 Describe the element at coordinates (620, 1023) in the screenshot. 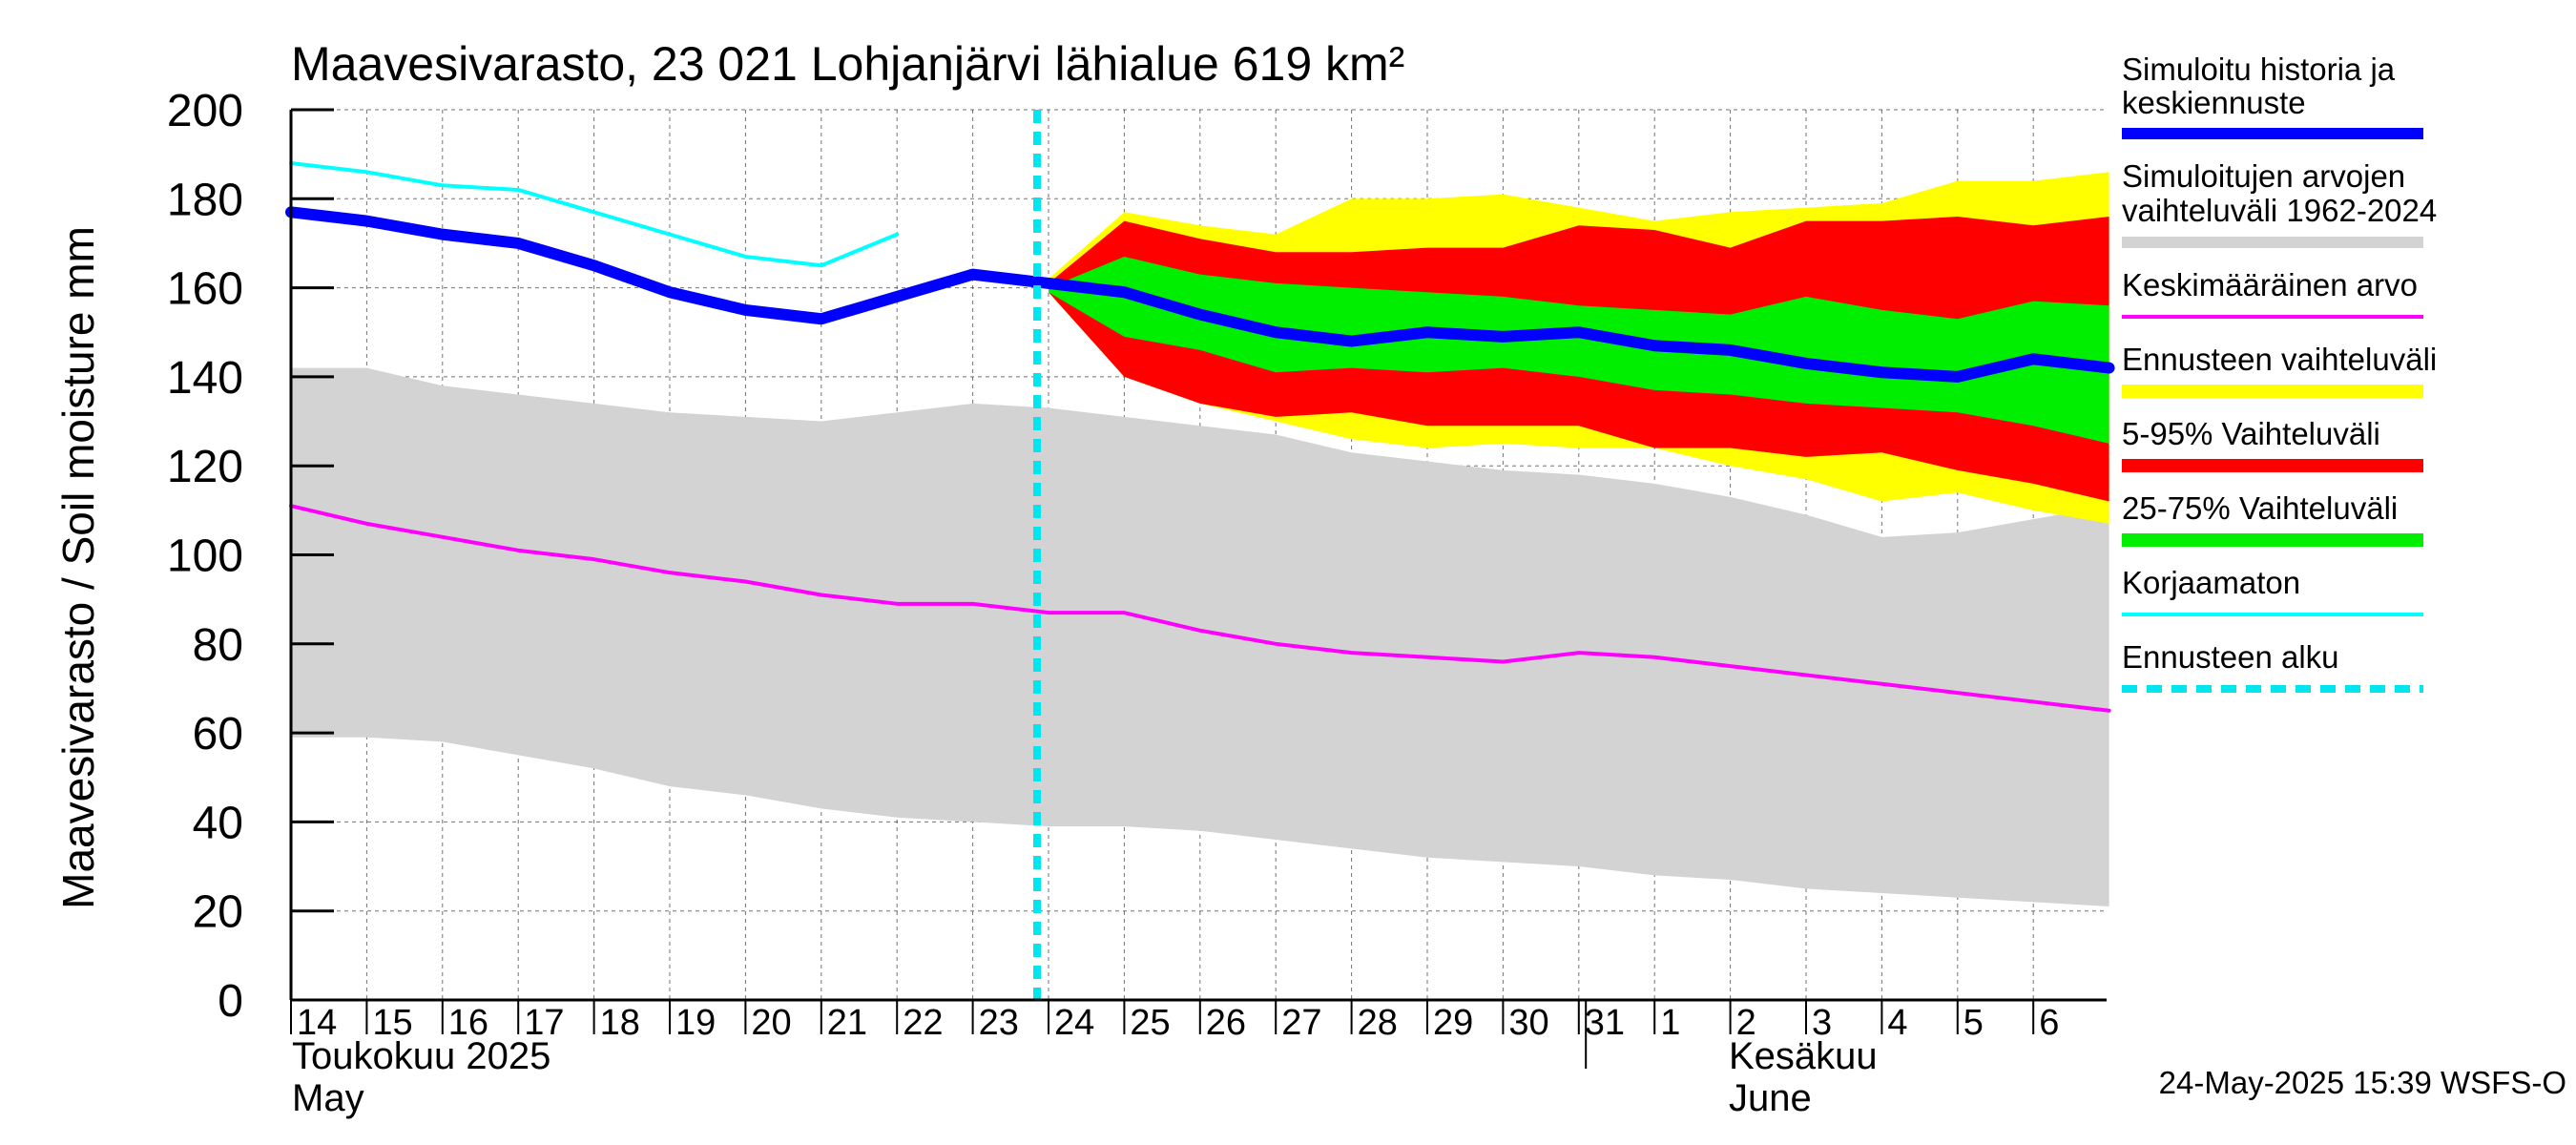

I see `x-tick-label-4: 18` at that location.